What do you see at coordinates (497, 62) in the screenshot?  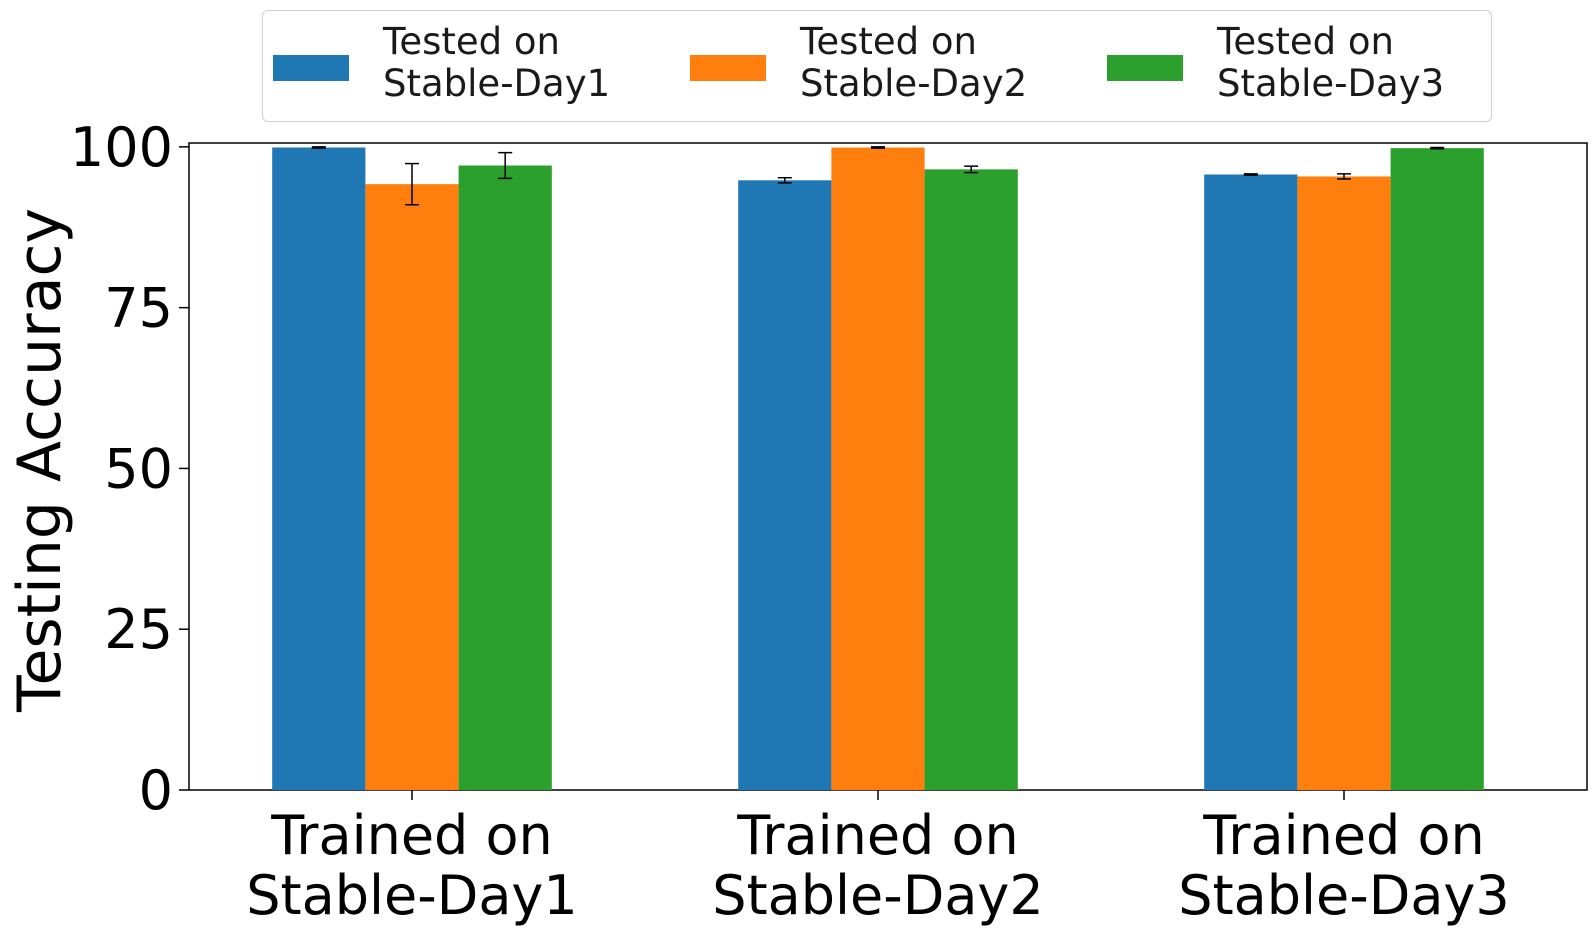 I see `legend-label: Tested on Stable-Day1` at bounding box center [497, 62].